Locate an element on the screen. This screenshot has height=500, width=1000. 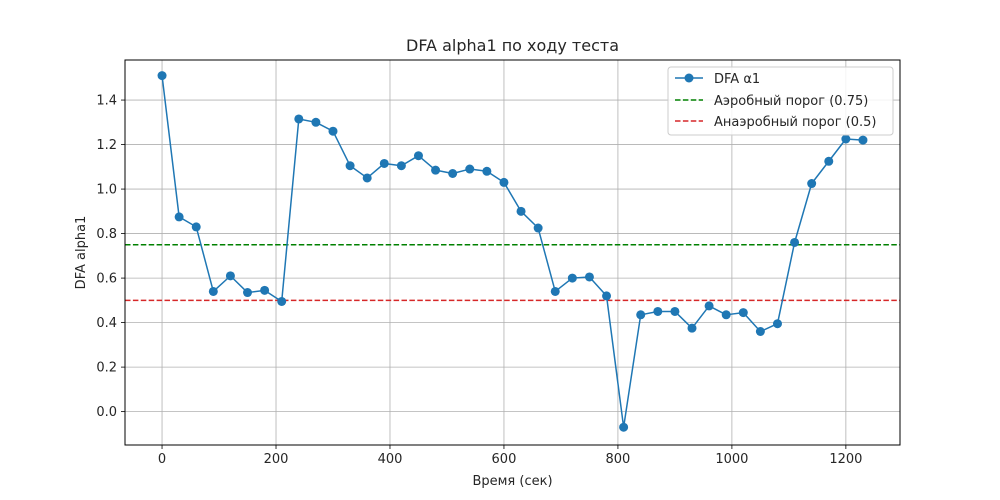
x-axis-ticks: 0 200 400 600 800 1000 1200 is located at coordinates (510, 456).